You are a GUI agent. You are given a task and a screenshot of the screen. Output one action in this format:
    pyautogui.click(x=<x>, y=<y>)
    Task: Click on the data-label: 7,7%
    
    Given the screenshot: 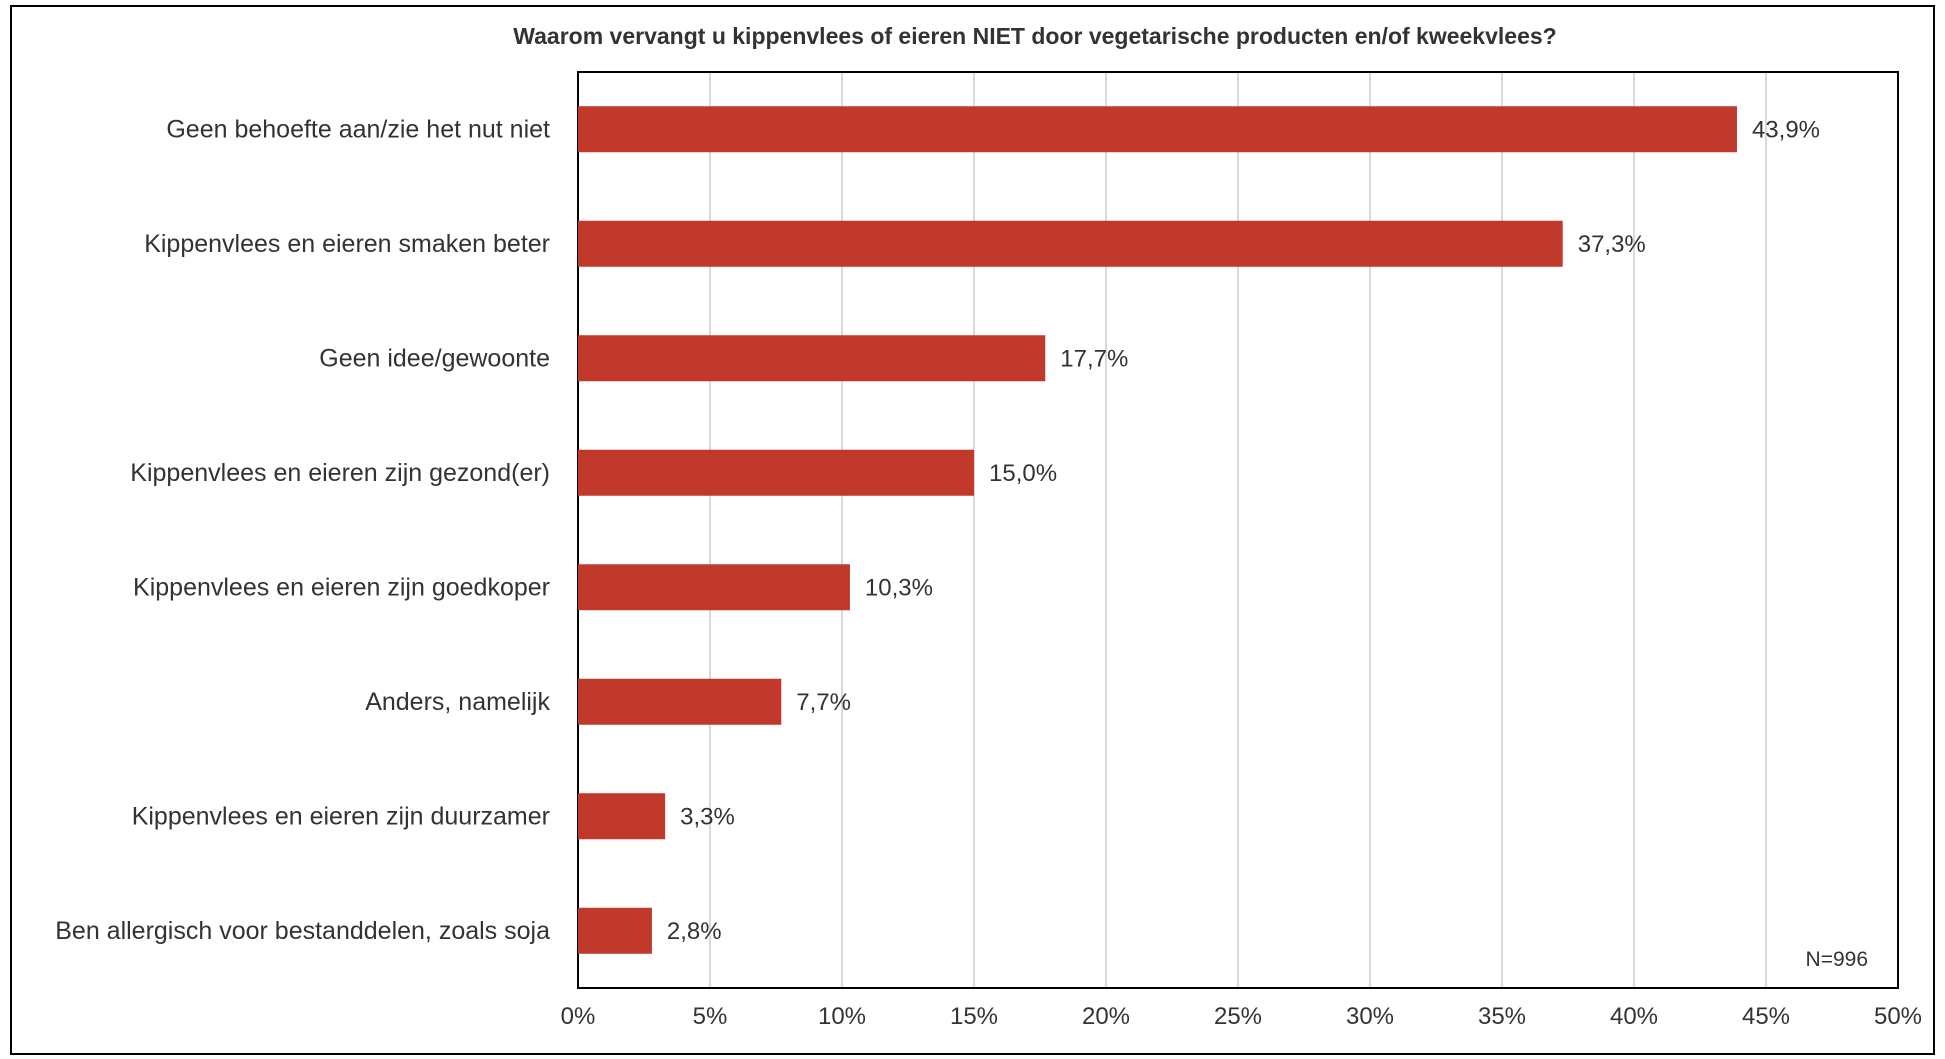 What is the action you would take?
    pyautogui.click(x=823, y=702)
    